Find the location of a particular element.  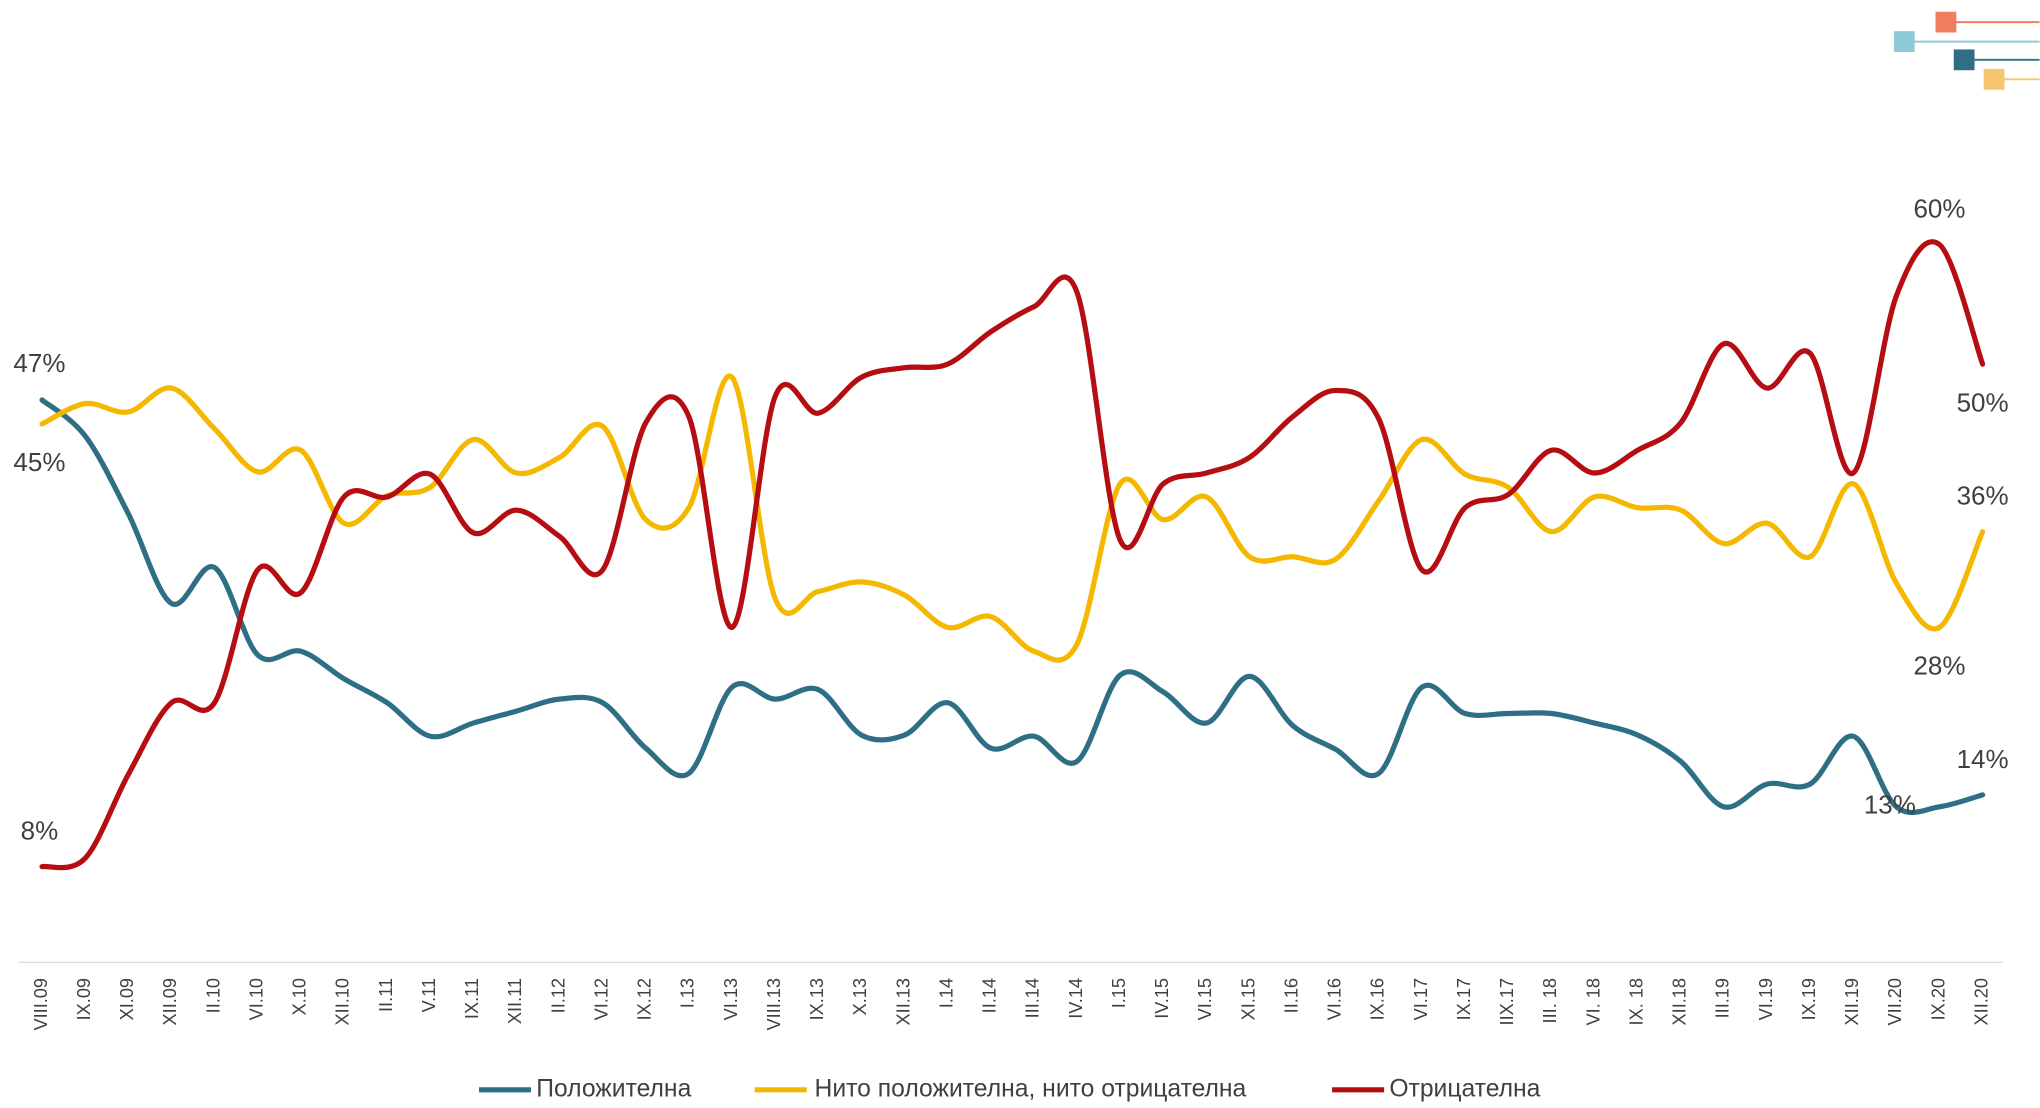

x-tick-label: VIII.13 is located at coordinates (774, 1004).